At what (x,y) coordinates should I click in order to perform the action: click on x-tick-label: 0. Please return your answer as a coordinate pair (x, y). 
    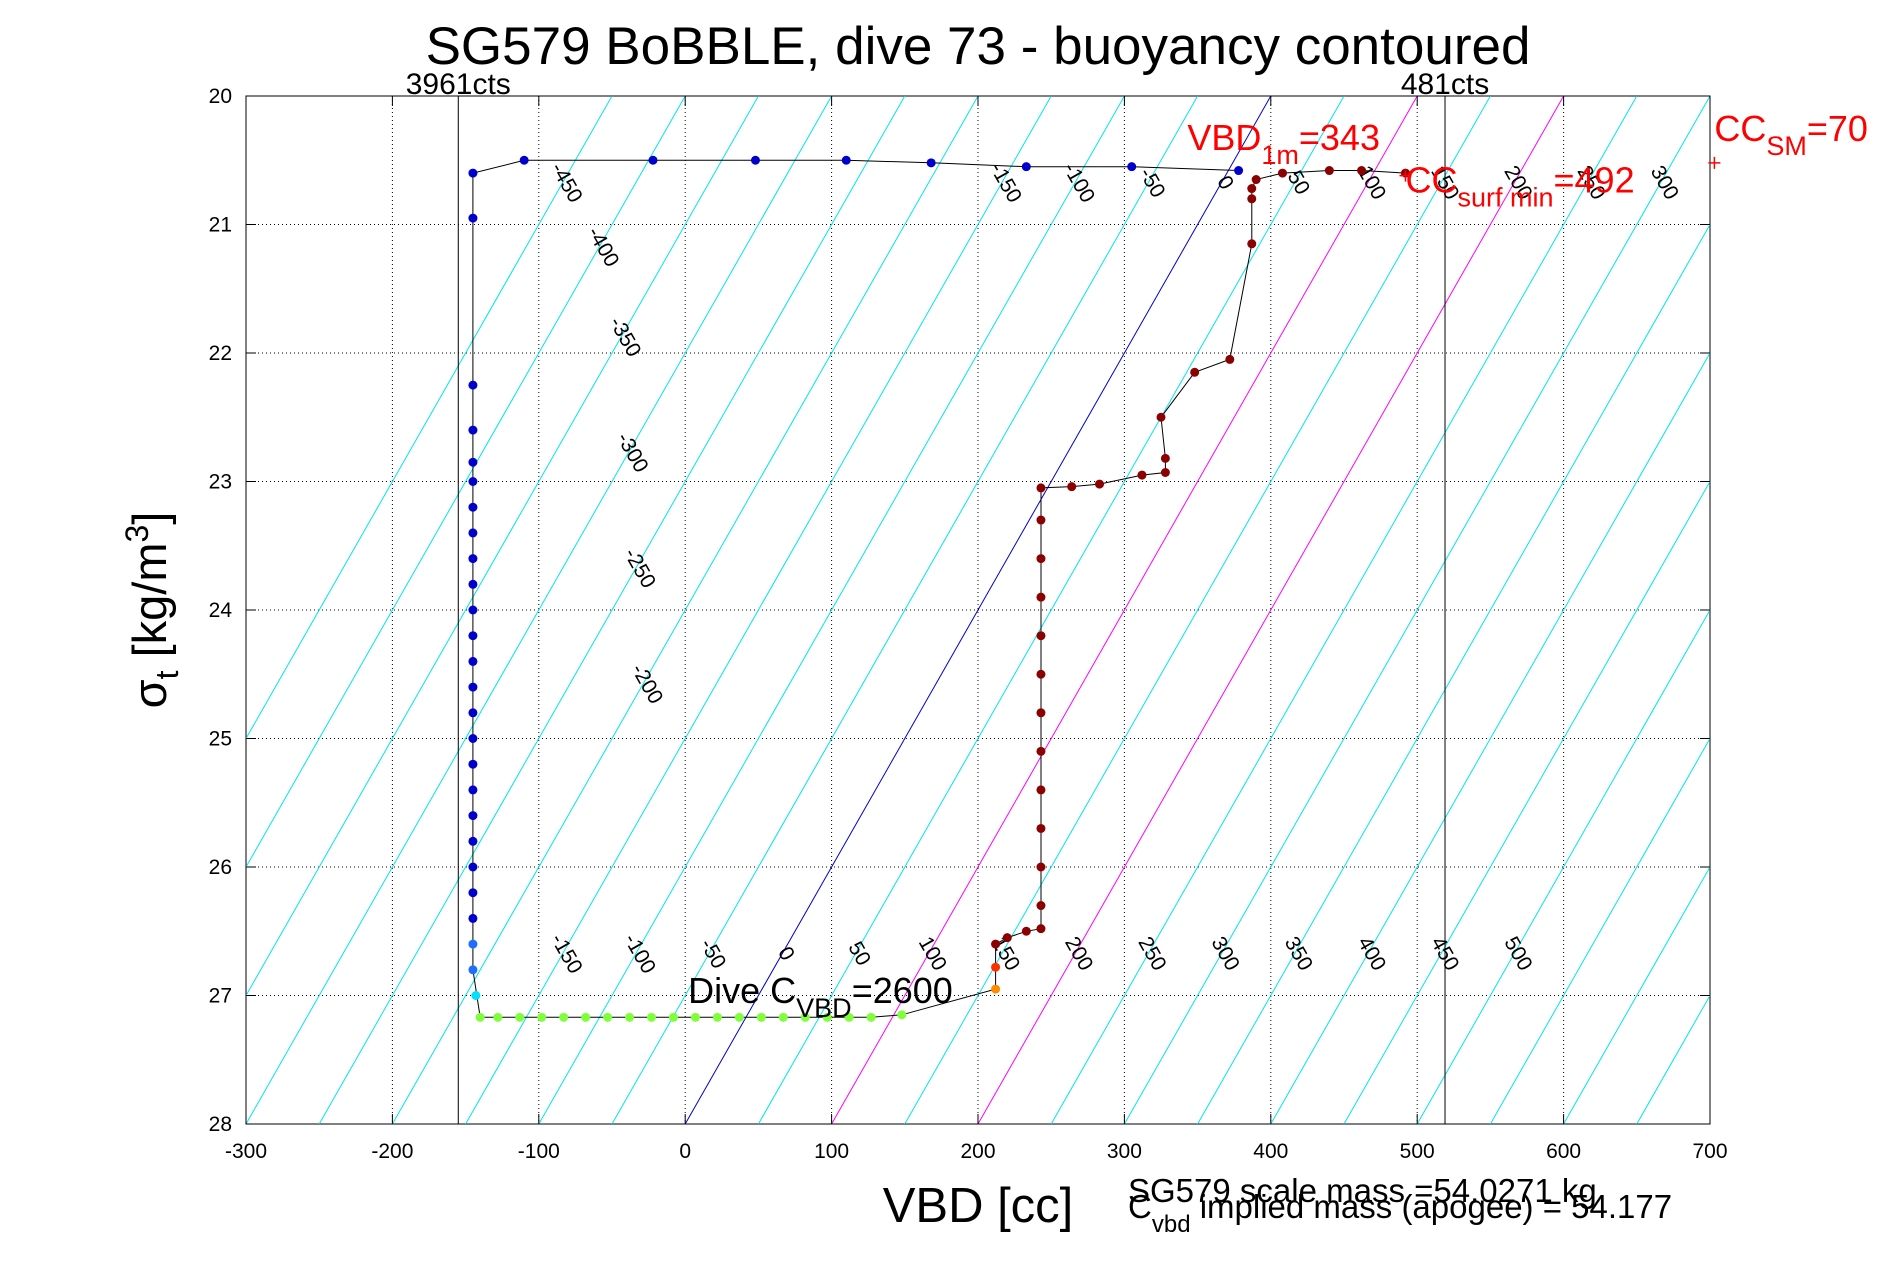
    Looking at the image, I should click on (685, 1151).